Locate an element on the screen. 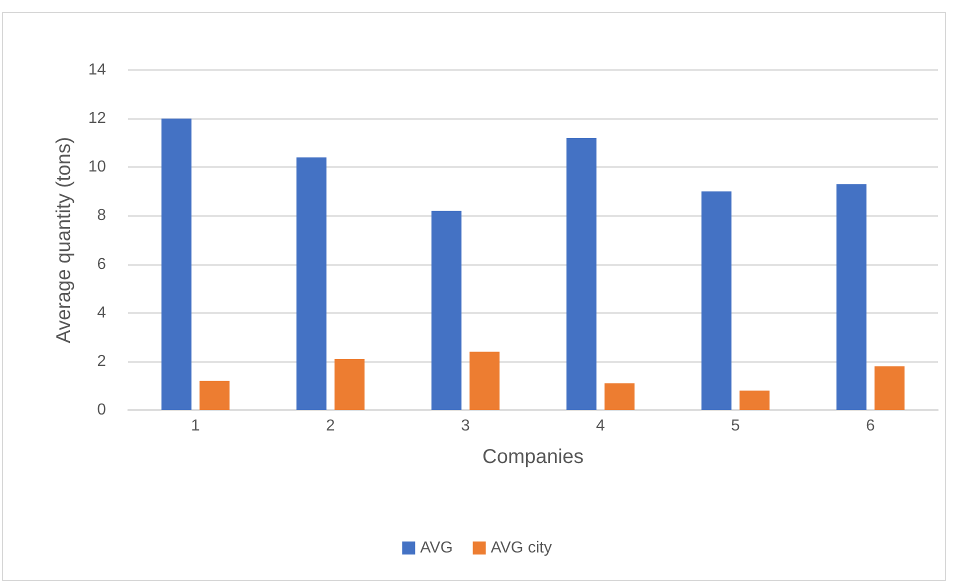 The image size is (954, 583). y-tick-label: 2 is located at coordinates (101, 361).